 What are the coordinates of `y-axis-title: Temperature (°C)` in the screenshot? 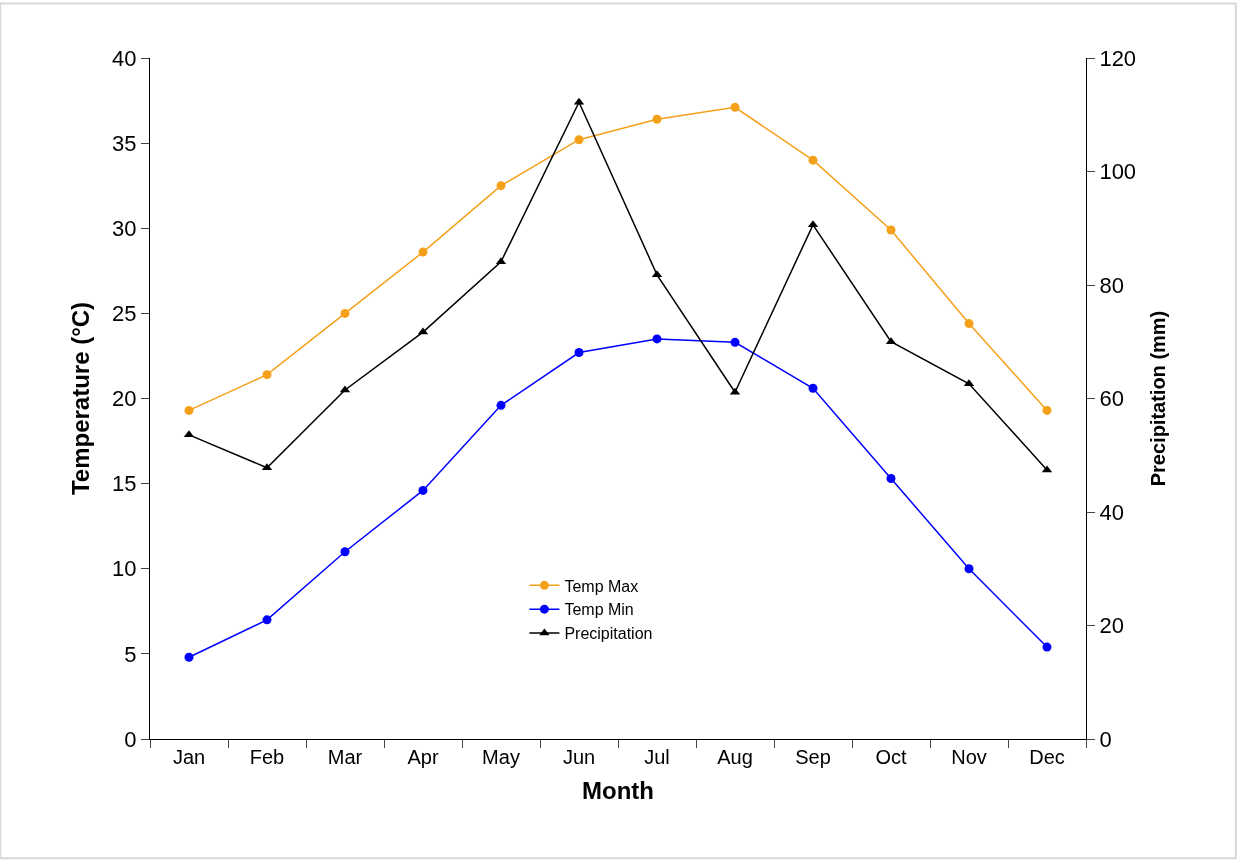 It's located at (81, 398).